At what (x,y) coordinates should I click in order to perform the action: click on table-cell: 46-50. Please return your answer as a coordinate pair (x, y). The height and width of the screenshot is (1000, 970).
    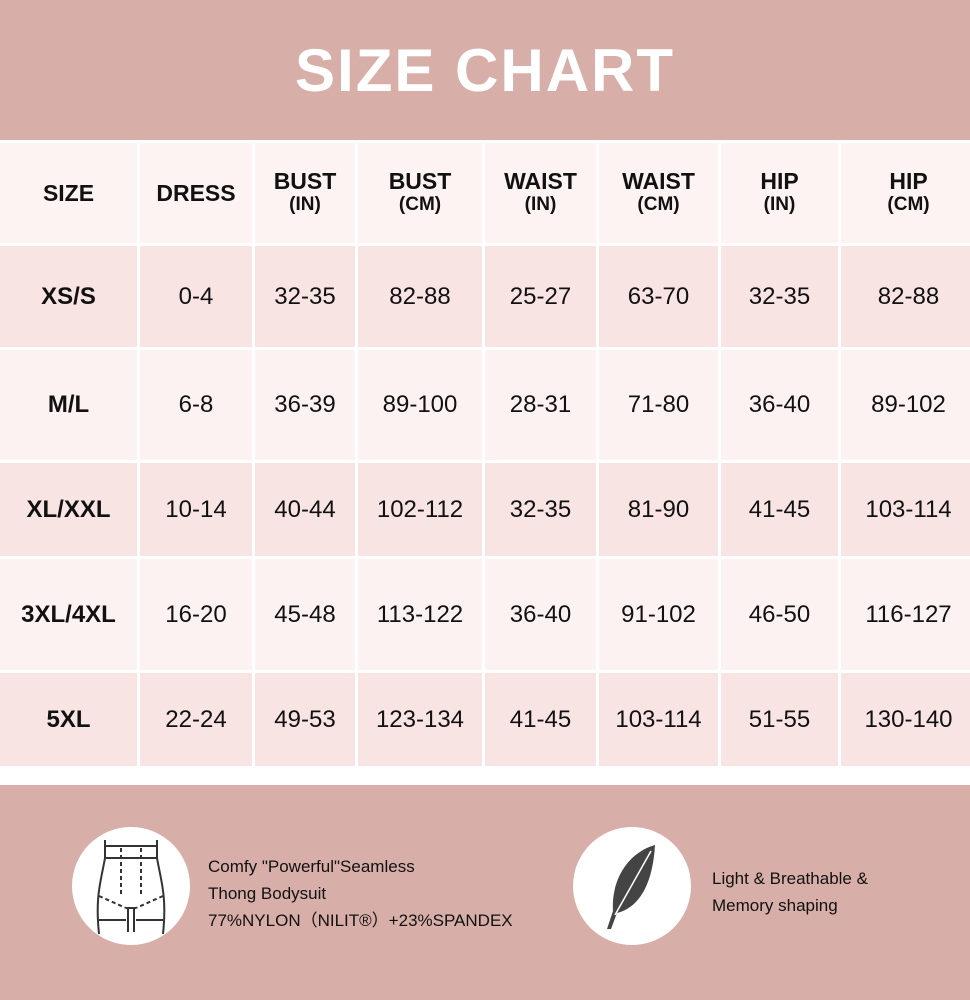
    Looking at the image, I should click on (779, 614).